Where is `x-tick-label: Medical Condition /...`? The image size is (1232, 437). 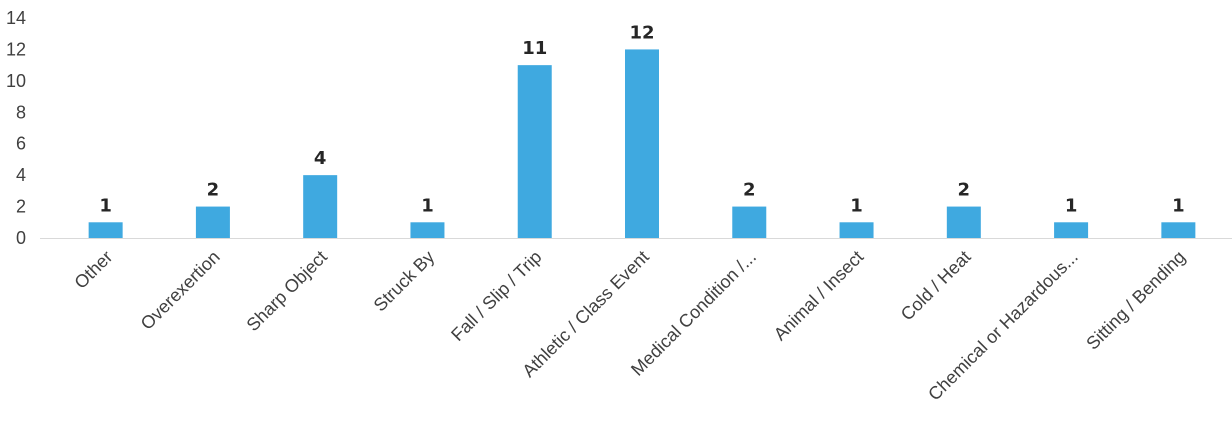
x-tick-label: Medical Condition /... is located at coordinates (693, 313).